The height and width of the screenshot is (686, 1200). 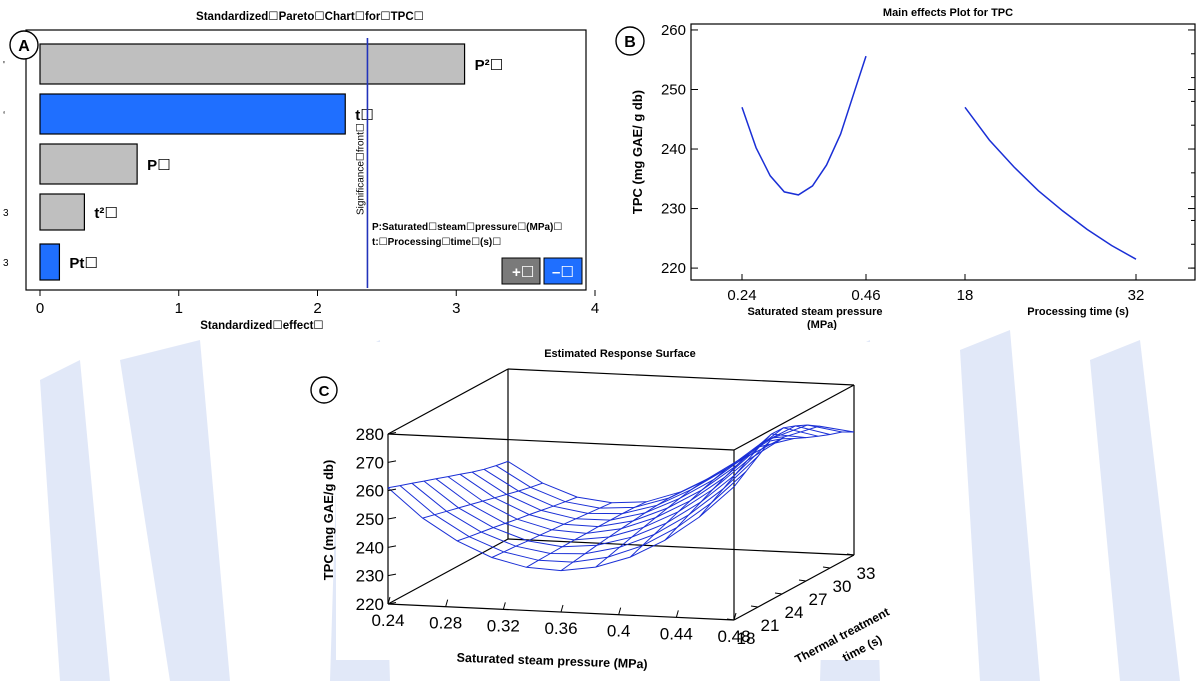 What do you see at coordinates (822, 324) in the screenshot?
I see `main-effects-xlabel-pressure-unit: (MPa)` at bounding box center [822, 324].